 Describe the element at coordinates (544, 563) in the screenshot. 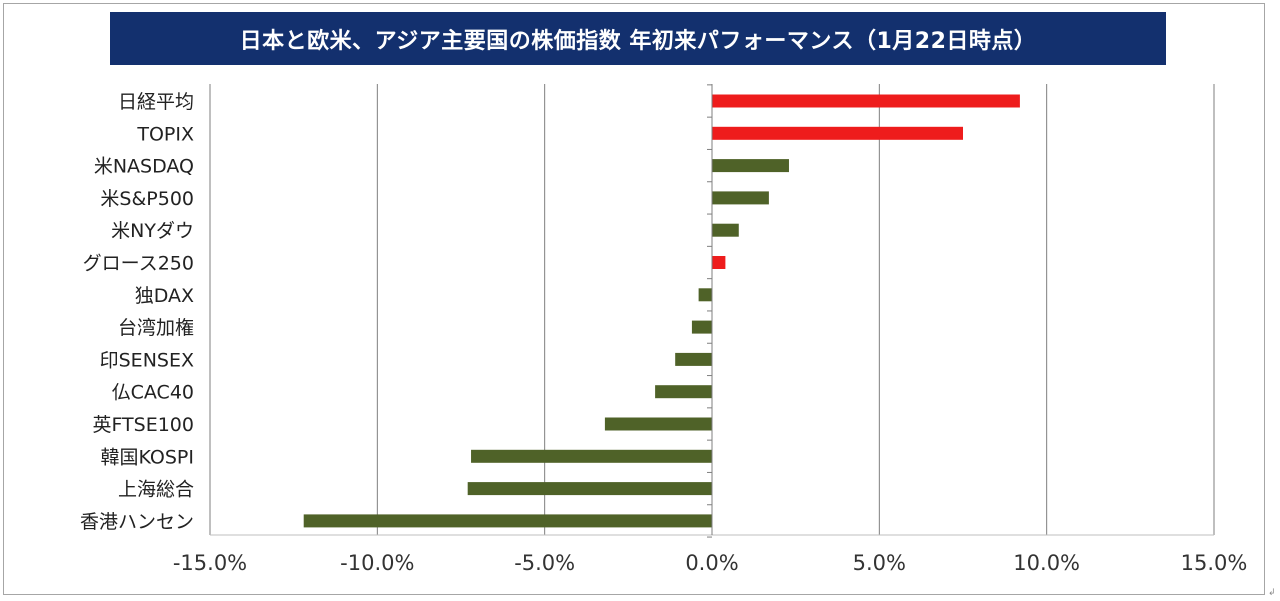

I see `x-tick-label: -5.0%` at that location.